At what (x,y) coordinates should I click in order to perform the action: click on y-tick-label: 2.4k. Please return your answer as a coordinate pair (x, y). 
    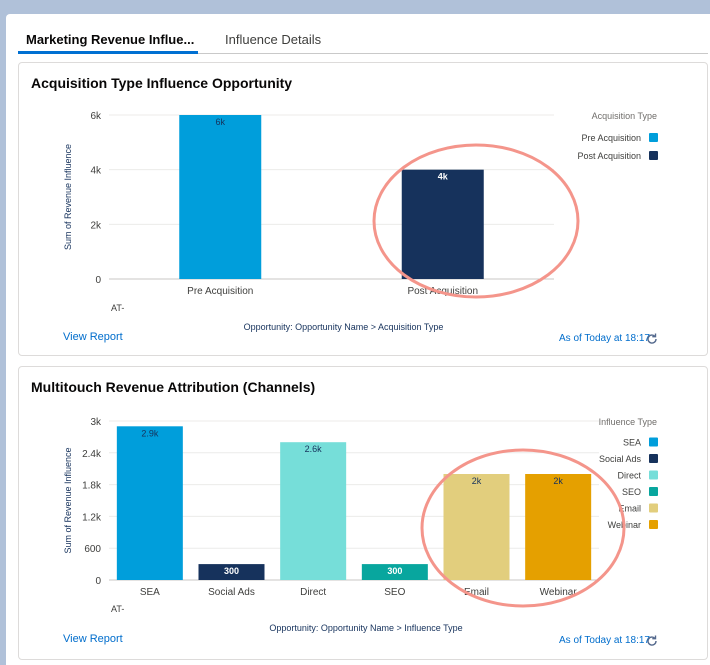
    Looking at the image, I should click on (92, 454).